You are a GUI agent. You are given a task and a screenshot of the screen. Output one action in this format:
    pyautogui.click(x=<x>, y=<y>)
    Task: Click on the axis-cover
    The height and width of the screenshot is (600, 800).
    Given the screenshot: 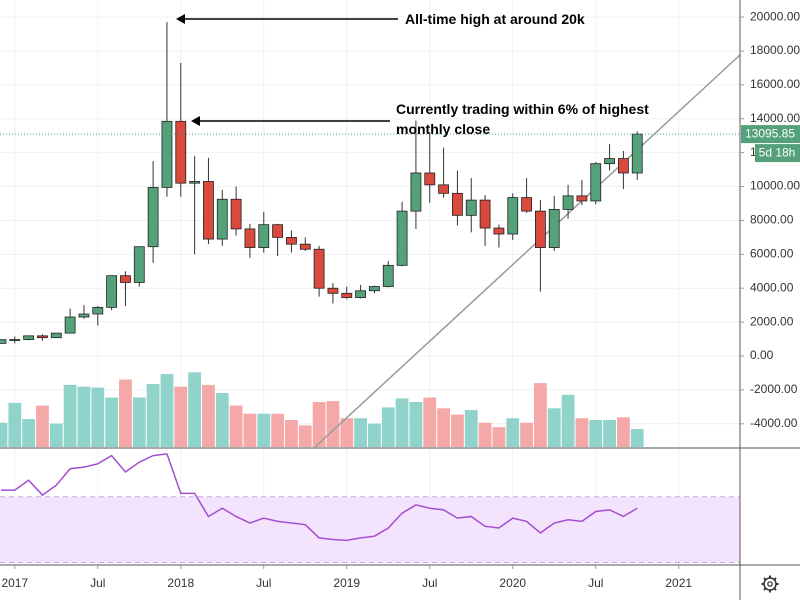 What is the action you would take?
    pyautogui.click(x=770, y=300)
    